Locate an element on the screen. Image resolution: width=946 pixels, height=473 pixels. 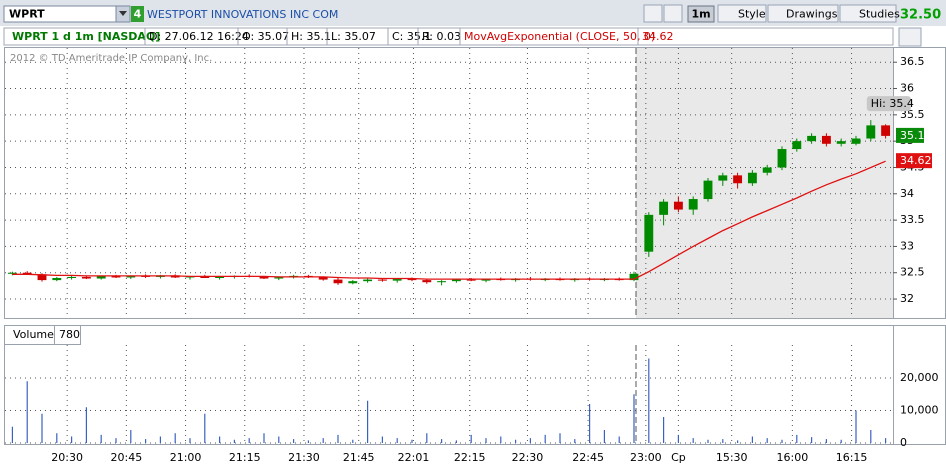
settings-button is located at coordinates (910, 37).